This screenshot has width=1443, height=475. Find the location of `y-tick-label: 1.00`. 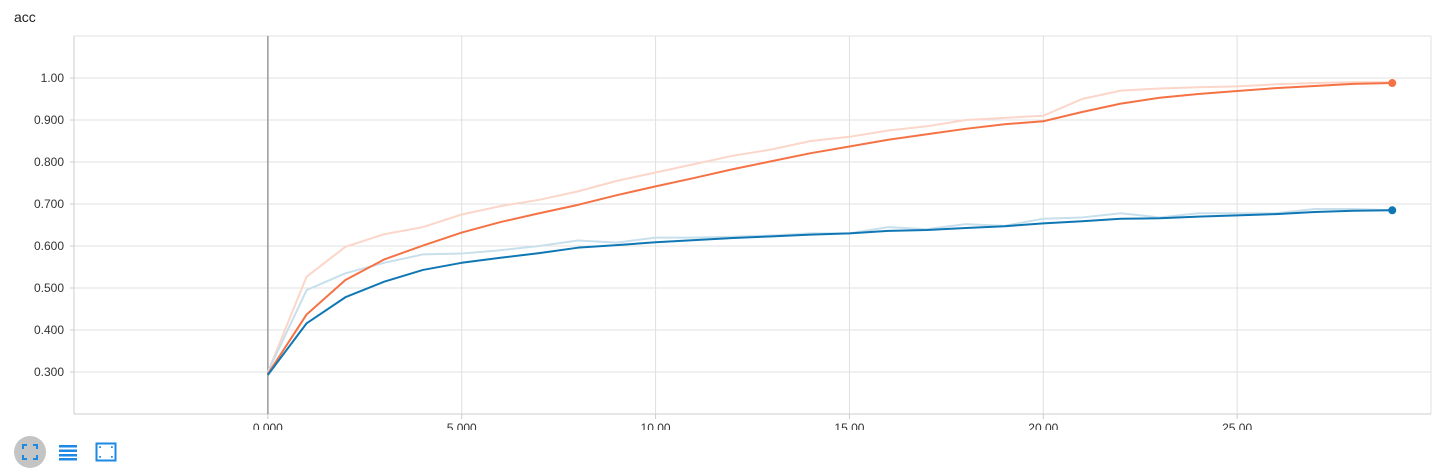

y-tick-label: 1.00 is located at coordinates (53, 78).